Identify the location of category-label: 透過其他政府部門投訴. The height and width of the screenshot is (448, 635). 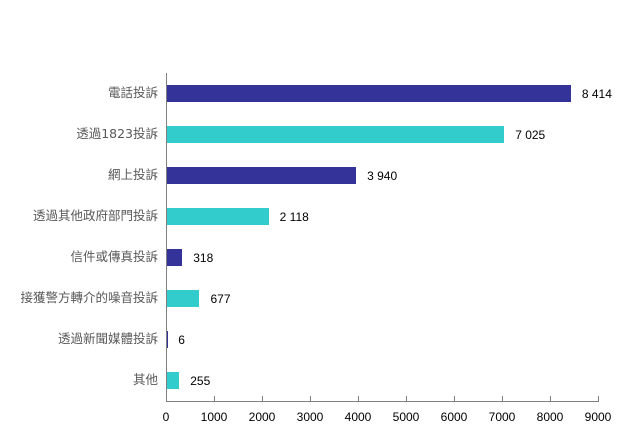
(95, 215).